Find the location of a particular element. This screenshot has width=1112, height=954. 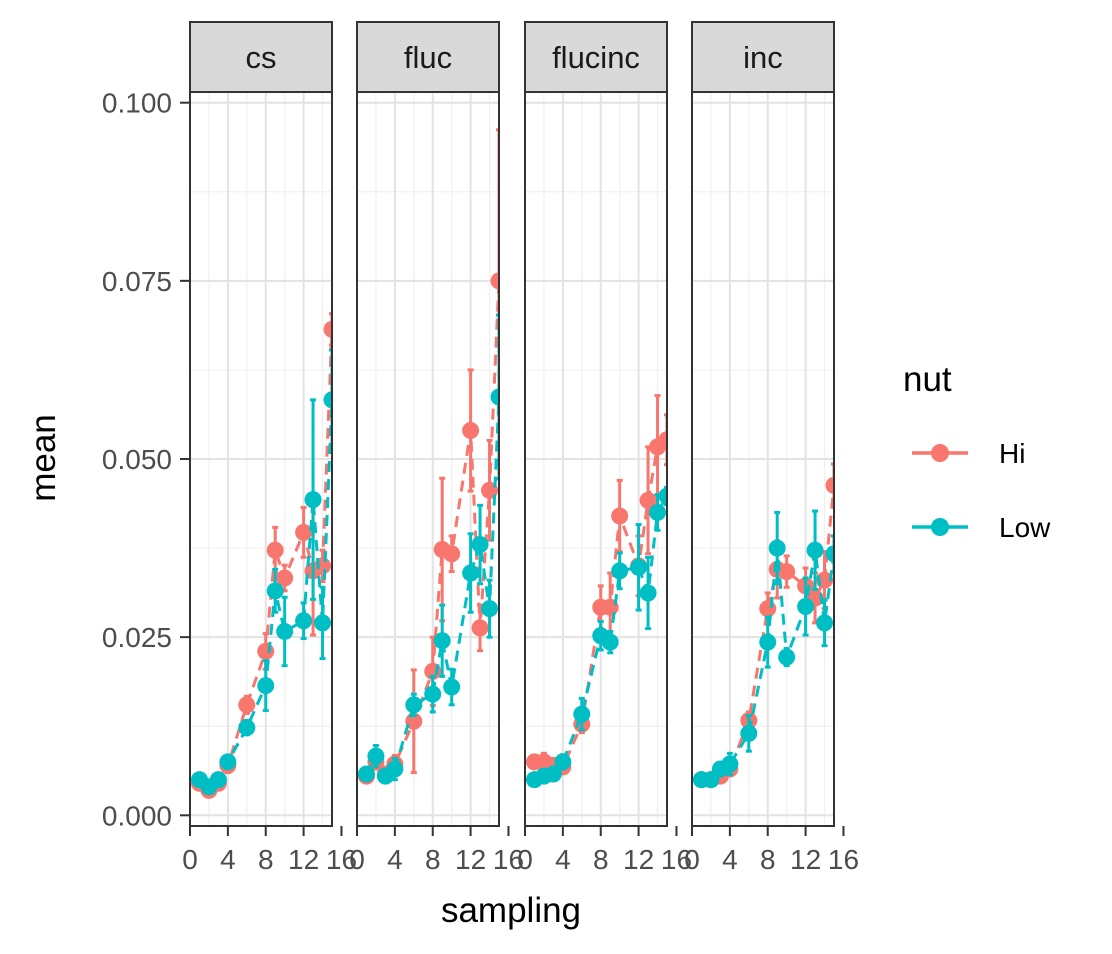

facet-panel-fluc: fluc 0 4 8 12 16 is located at coordinates (436, 448).